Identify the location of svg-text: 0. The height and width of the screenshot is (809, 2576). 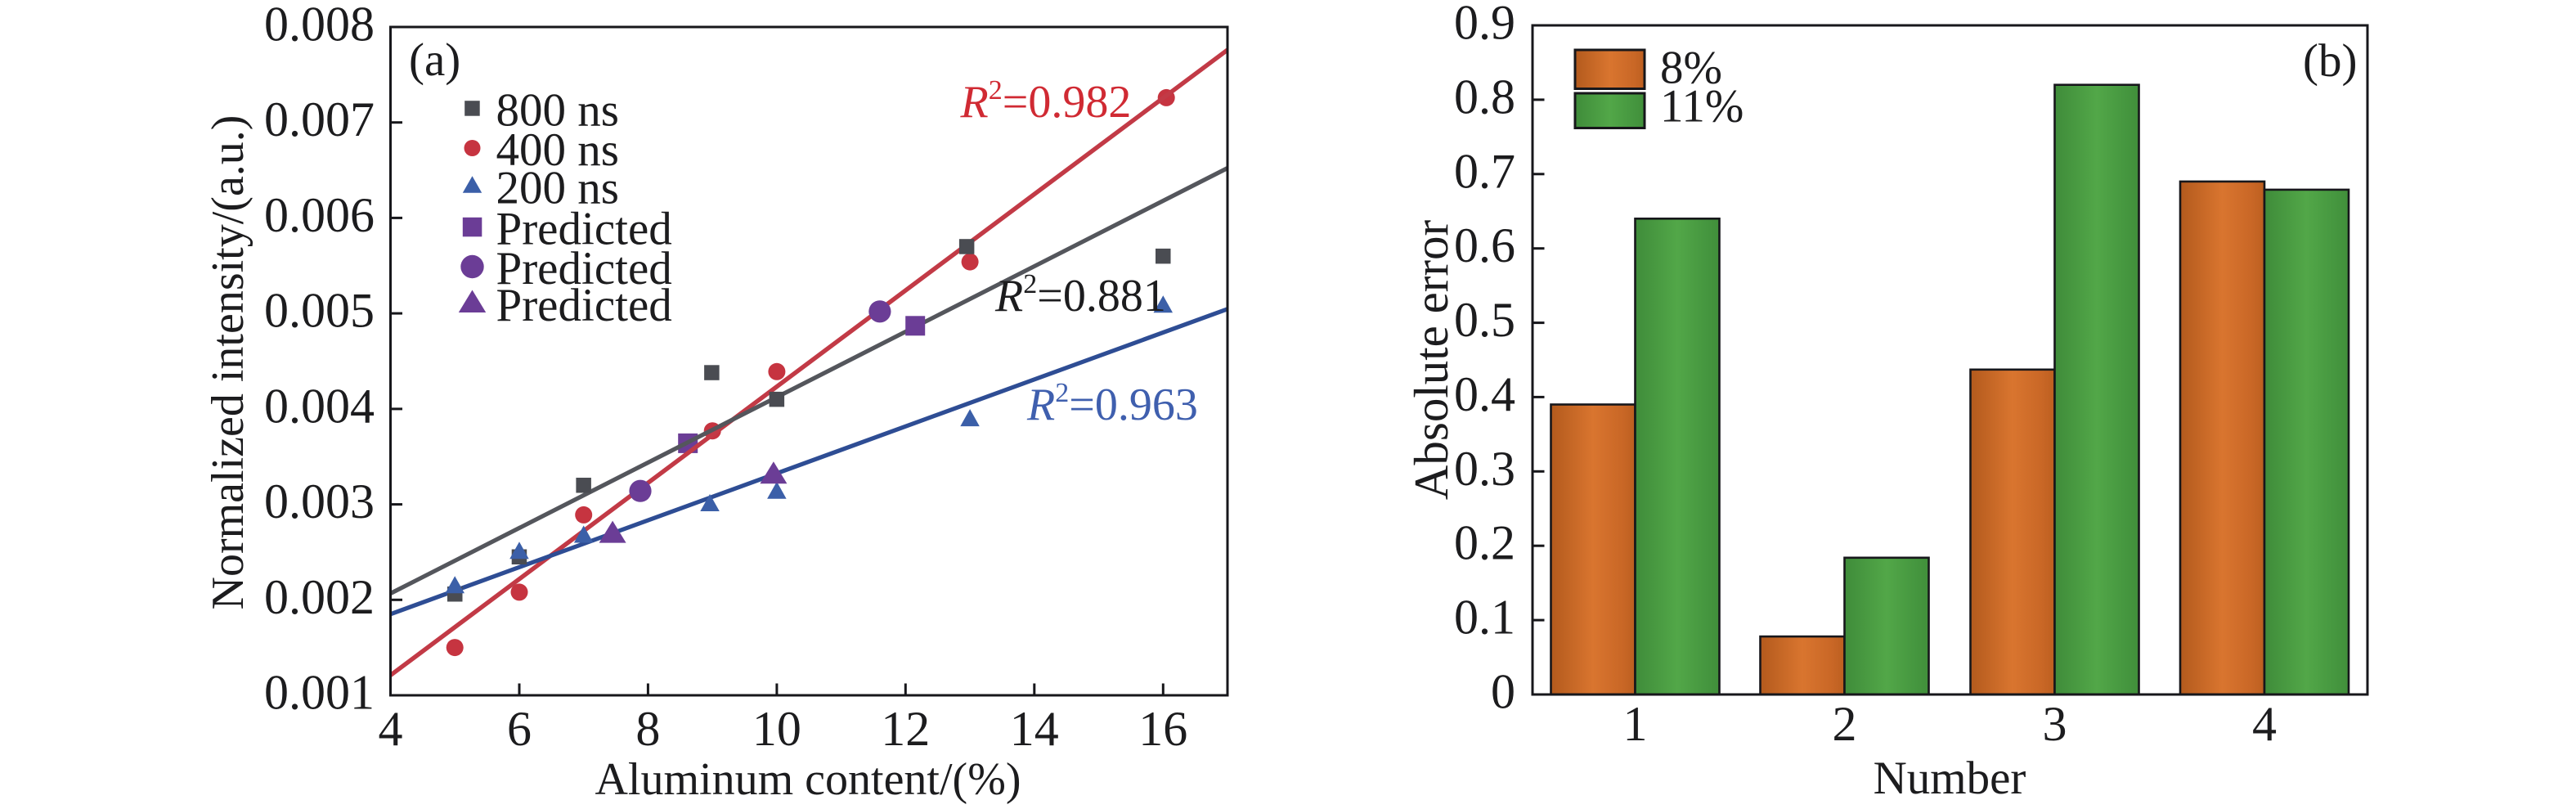
(1503, 692).